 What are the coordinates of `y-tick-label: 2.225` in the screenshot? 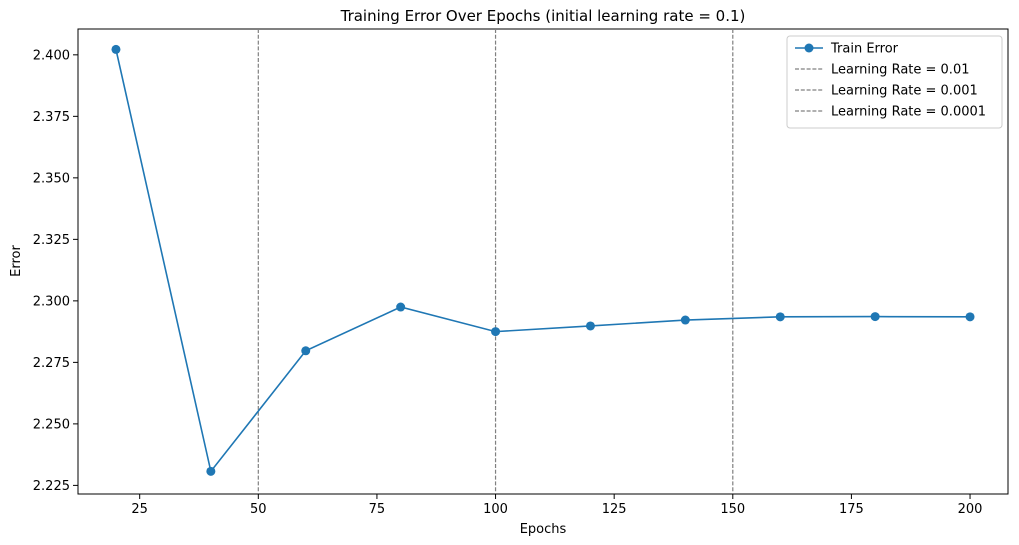 It's located at (51, 486).